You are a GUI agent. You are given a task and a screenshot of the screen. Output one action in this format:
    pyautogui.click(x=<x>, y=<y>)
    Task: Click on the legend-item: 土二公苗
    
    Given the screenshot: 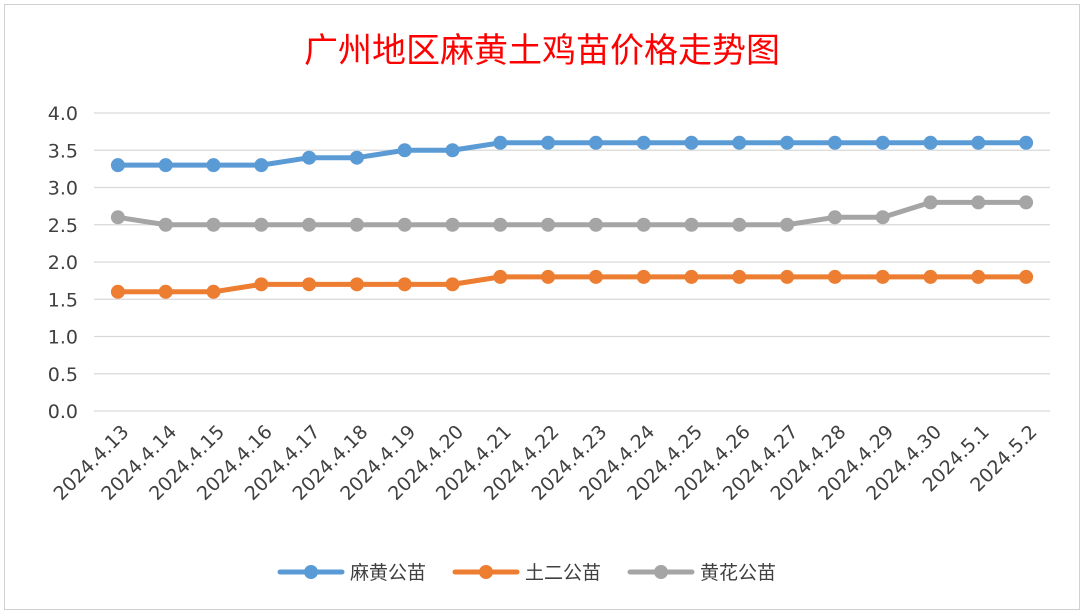 What is the action you would take?
    pyautogui.click(x=526, y=573)
    